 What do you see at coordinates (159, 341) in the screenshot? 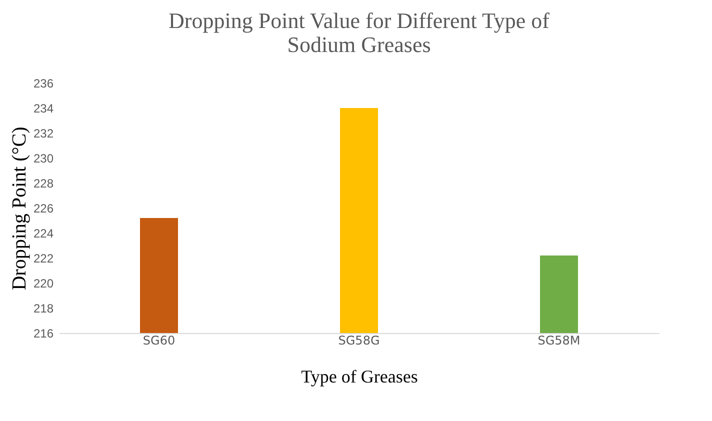
I see `x-tick-label: SG60` at bounding box center [159, 341].